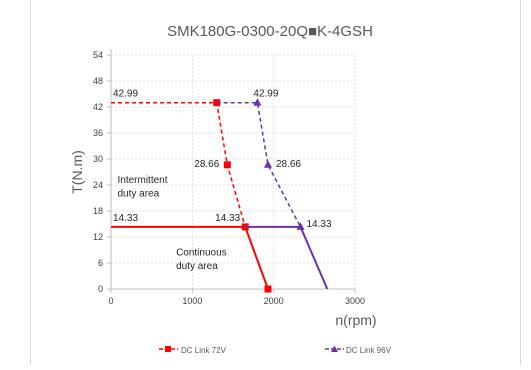 This screenshot has width=531, height=370. I want to click on data-label-96v: 28.66, so click(288, 164).